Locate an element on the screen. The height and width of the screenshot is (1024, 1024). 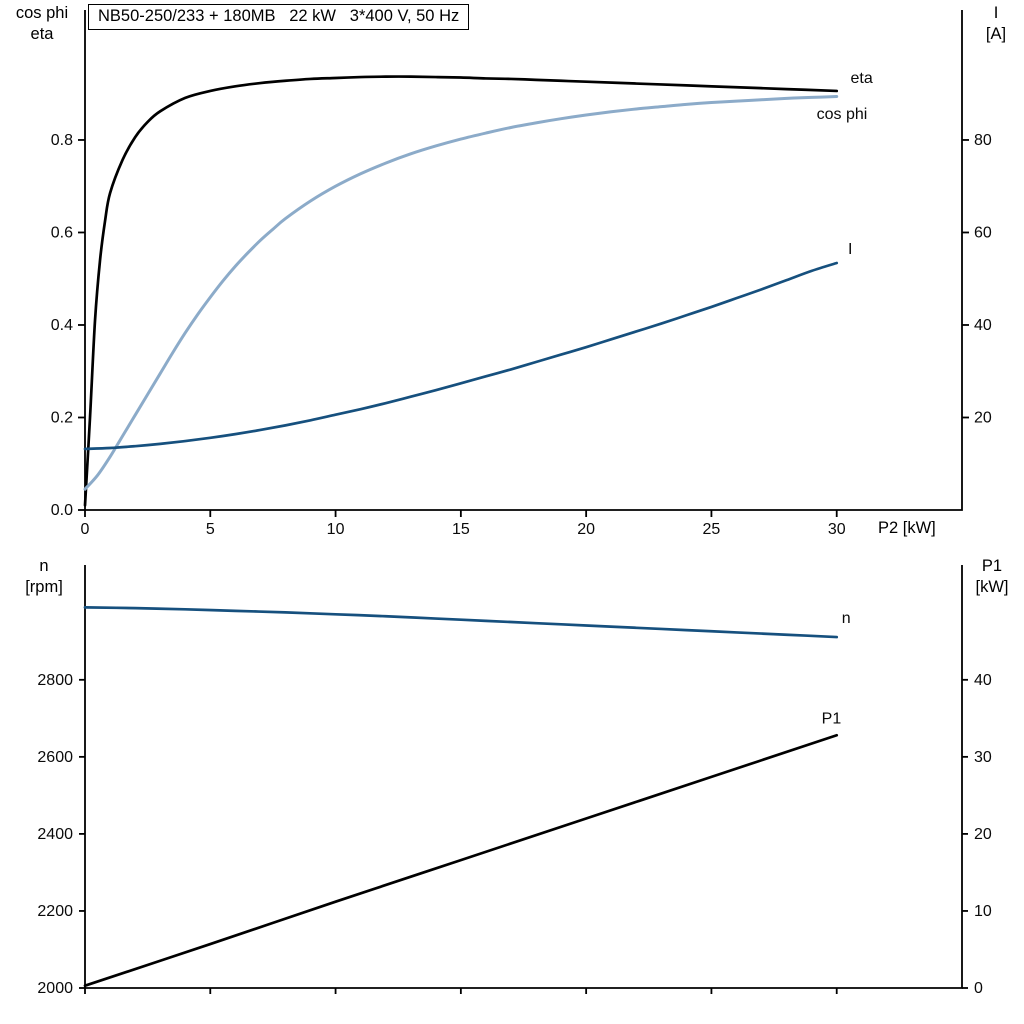
curve-i is located at coordinates (461, 356).